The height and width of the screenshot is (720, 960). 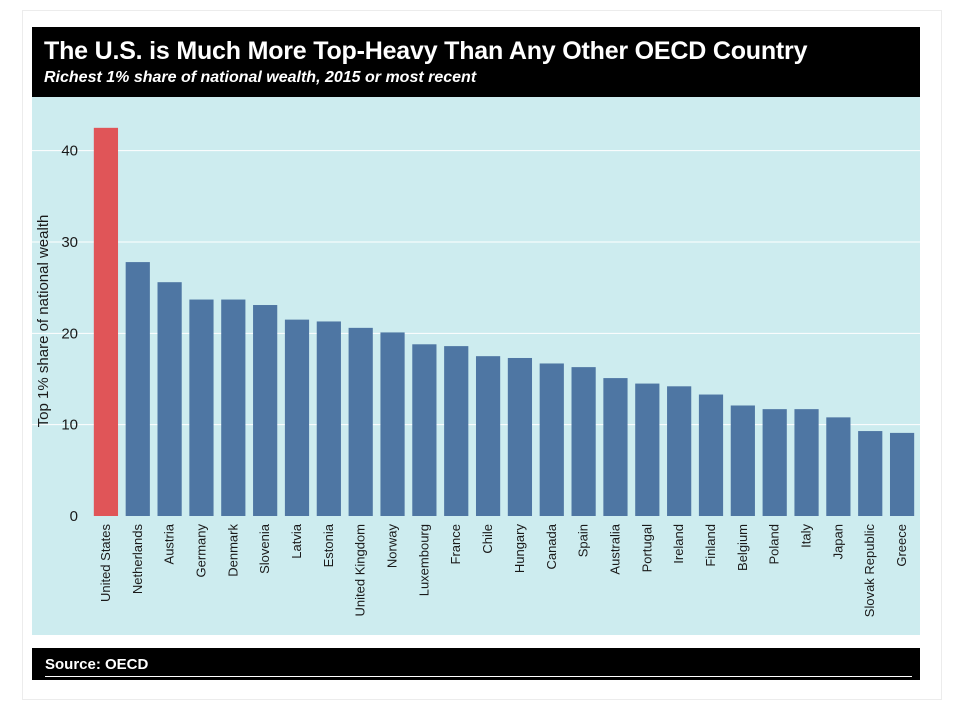 What do you see at coordinates (806, 536) in the screenshot?
I see `x-tick-label: Italy` at bounding box center [806, 536].